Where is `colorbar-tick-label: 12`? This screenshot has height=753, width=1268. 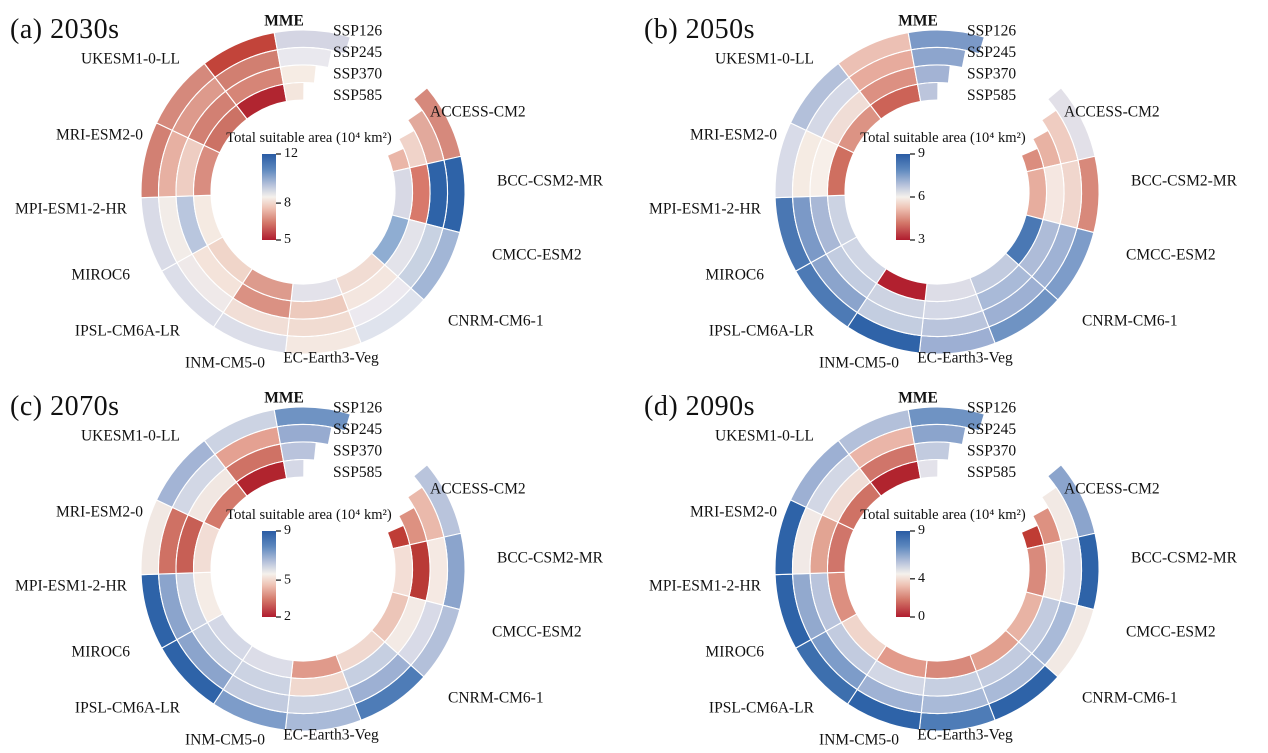 colorbar-tick-label: 12 is located at coordinates (291, 153).